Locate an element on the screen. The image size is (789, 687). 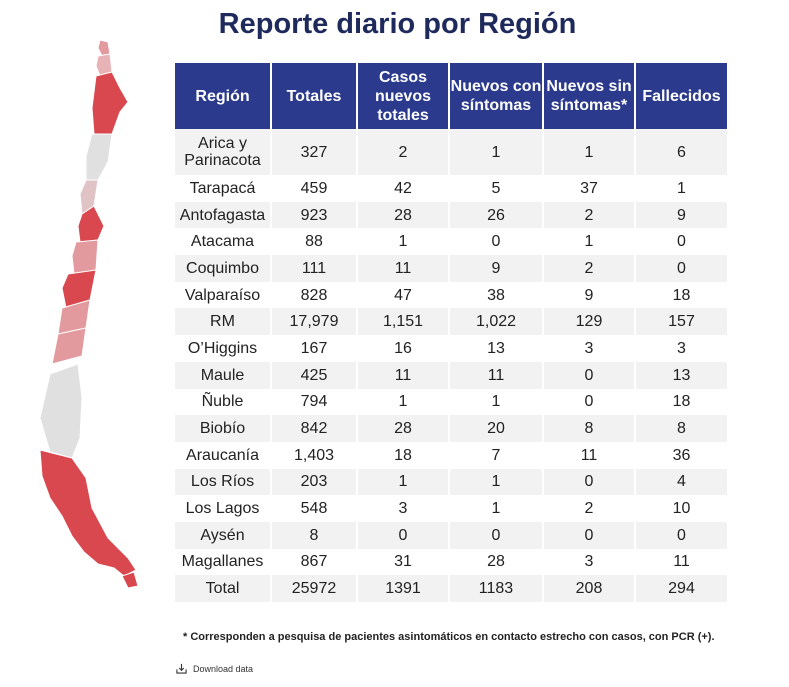
value-cell: 36 is located at coordinates (681, 455).